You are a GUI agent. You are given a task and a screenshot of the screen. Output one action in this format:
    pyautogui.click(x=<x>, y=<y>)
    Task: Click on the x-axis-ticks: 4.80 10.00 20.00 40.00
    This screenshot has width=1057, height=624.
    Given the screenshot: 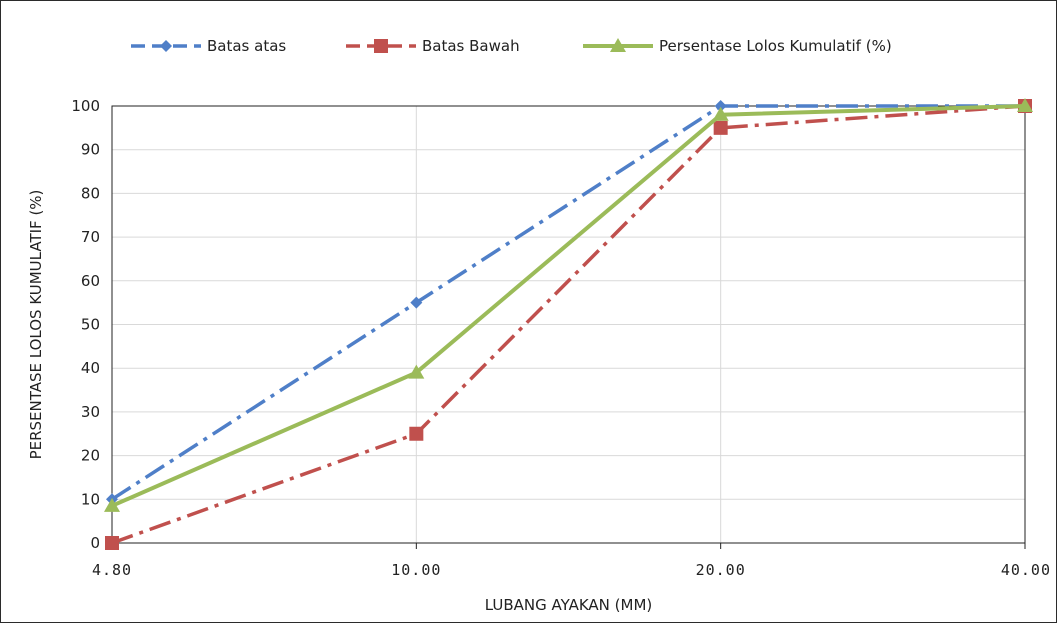 What is the action you would take?
    pyautogui.click(x=571, y=561)
    